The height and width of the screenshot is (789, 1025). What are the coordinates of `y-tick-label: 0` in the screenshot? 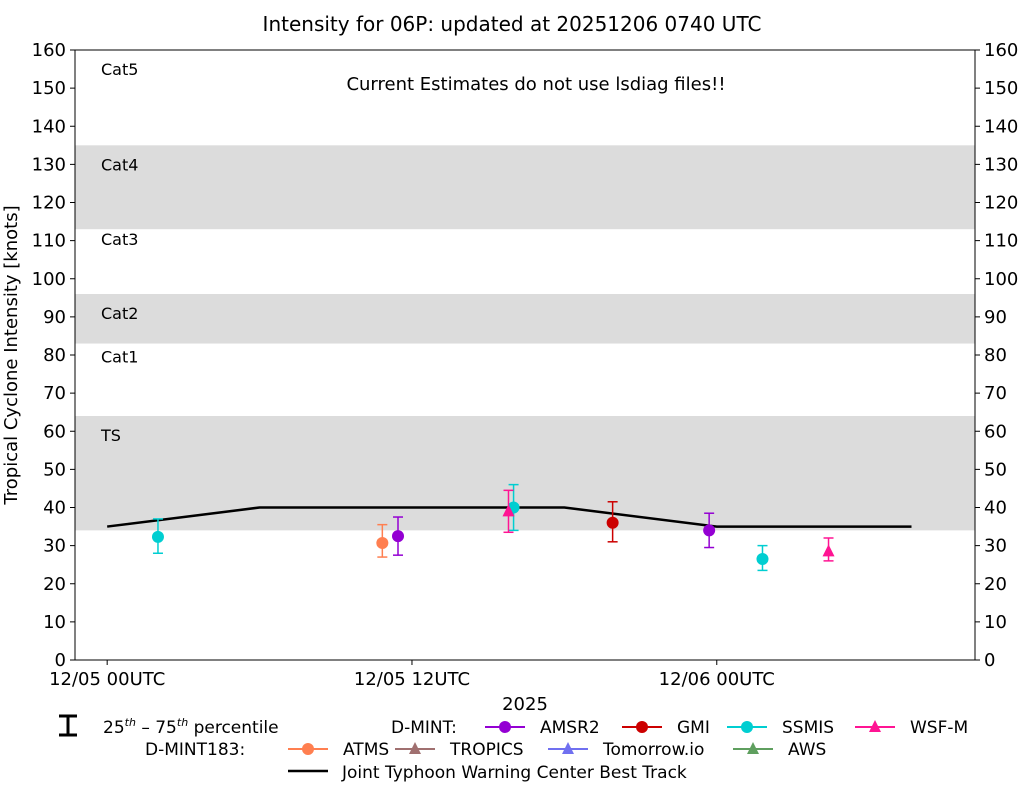 It's located at (60, 660).